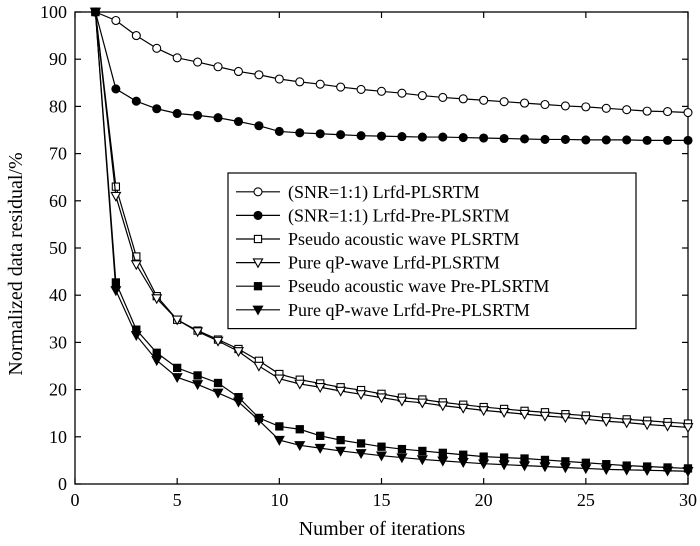  I want to click on y-tick-label: 80, so click(58, 106).